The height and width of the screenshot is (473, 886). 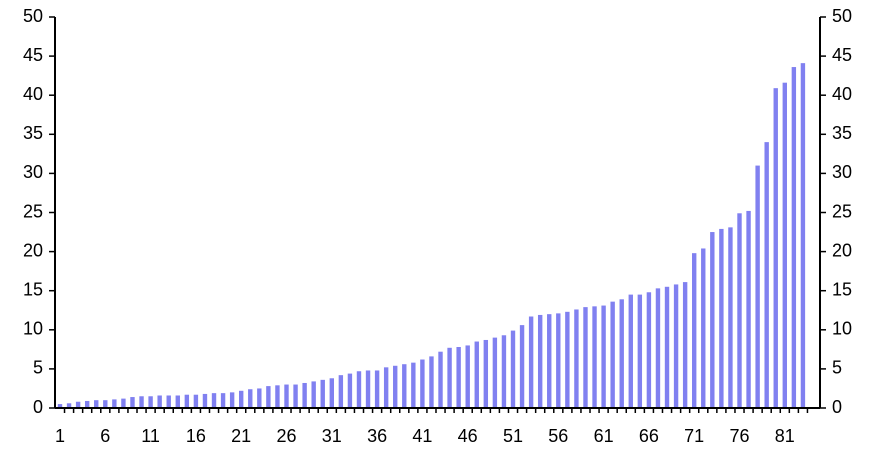 What do you see at coordinates (842, 289) in the screenshot?
I see `y2-tick-label: 15` at bounding box center [842, 289].